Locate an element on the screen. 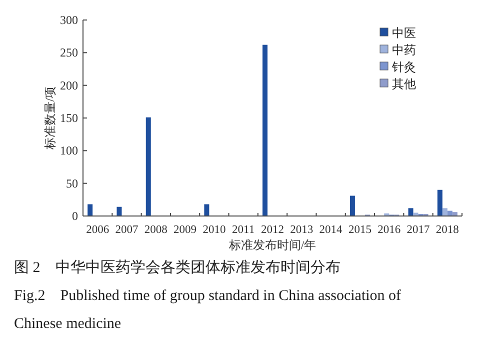 The height and width of the screenshot is (362, 500). y-tick-label: 100 is located at coordinates (69, 151).